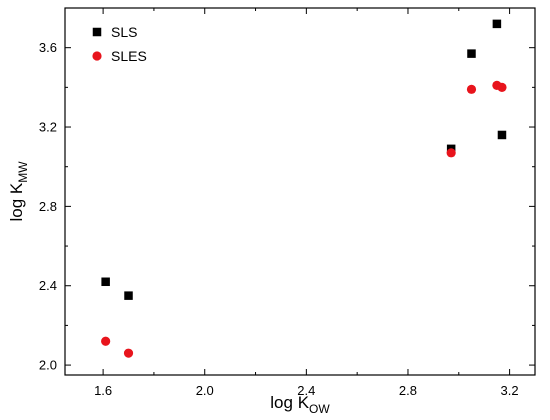 This screenshot has width=550, height=420. Describe the element at coordinates (48, 206) in the screenshot. I see `y-tick-label: 2.8` at that location.